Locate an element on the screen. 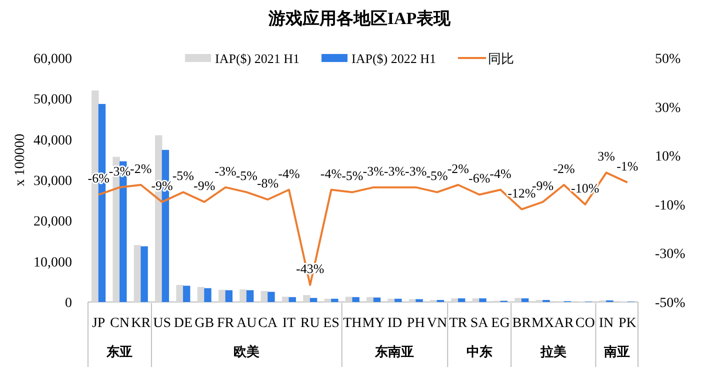 The height and width of the screenshot is (367, 719). y-tick-label: 0 is located at coordinates (68, 303).